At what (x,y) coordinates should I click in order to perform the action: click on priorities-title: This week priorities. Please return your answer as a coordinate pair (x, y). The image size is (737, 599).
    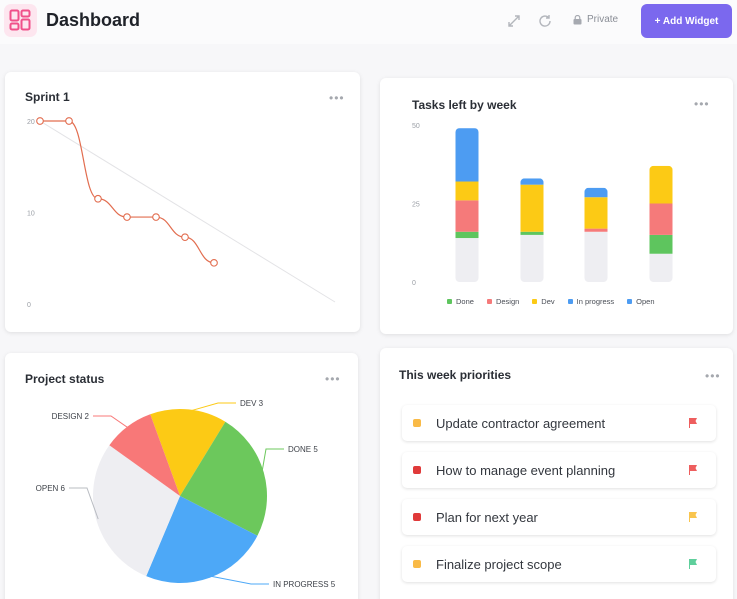
    Looking at the image, I should click on (455, 375).